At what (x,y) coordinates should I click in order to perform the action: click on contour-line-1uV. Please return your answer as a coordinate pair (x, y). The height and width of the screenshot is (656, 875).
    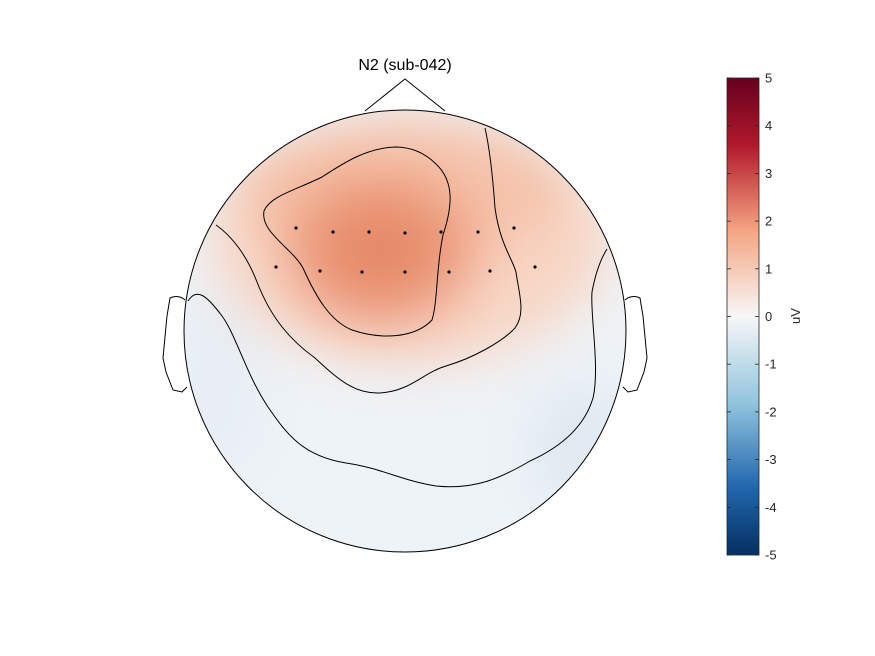
    Looking at the image, I should click on (368, 260).